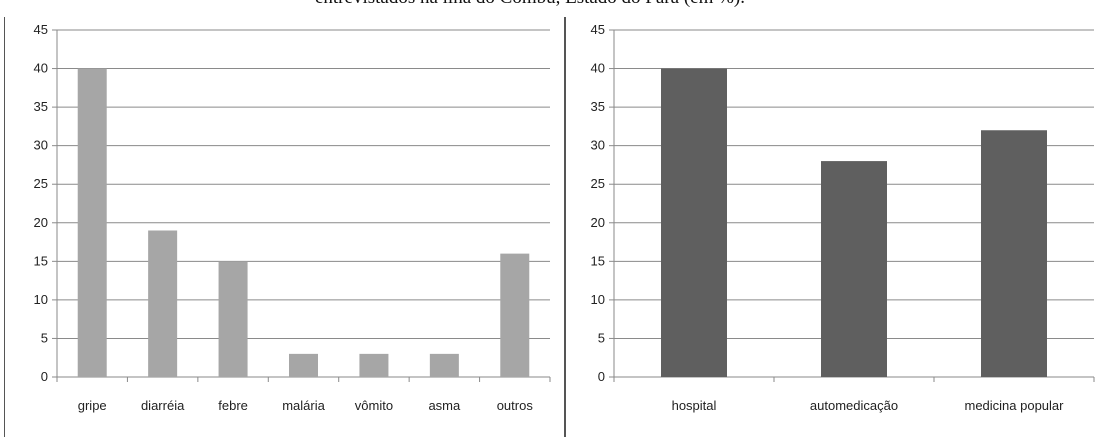 The width and height of the screenshot is (1108, 437). What do you see at coordinates (515, 315) in the screenshot?
I see `bar-outros` at bounding box center [515, 315].